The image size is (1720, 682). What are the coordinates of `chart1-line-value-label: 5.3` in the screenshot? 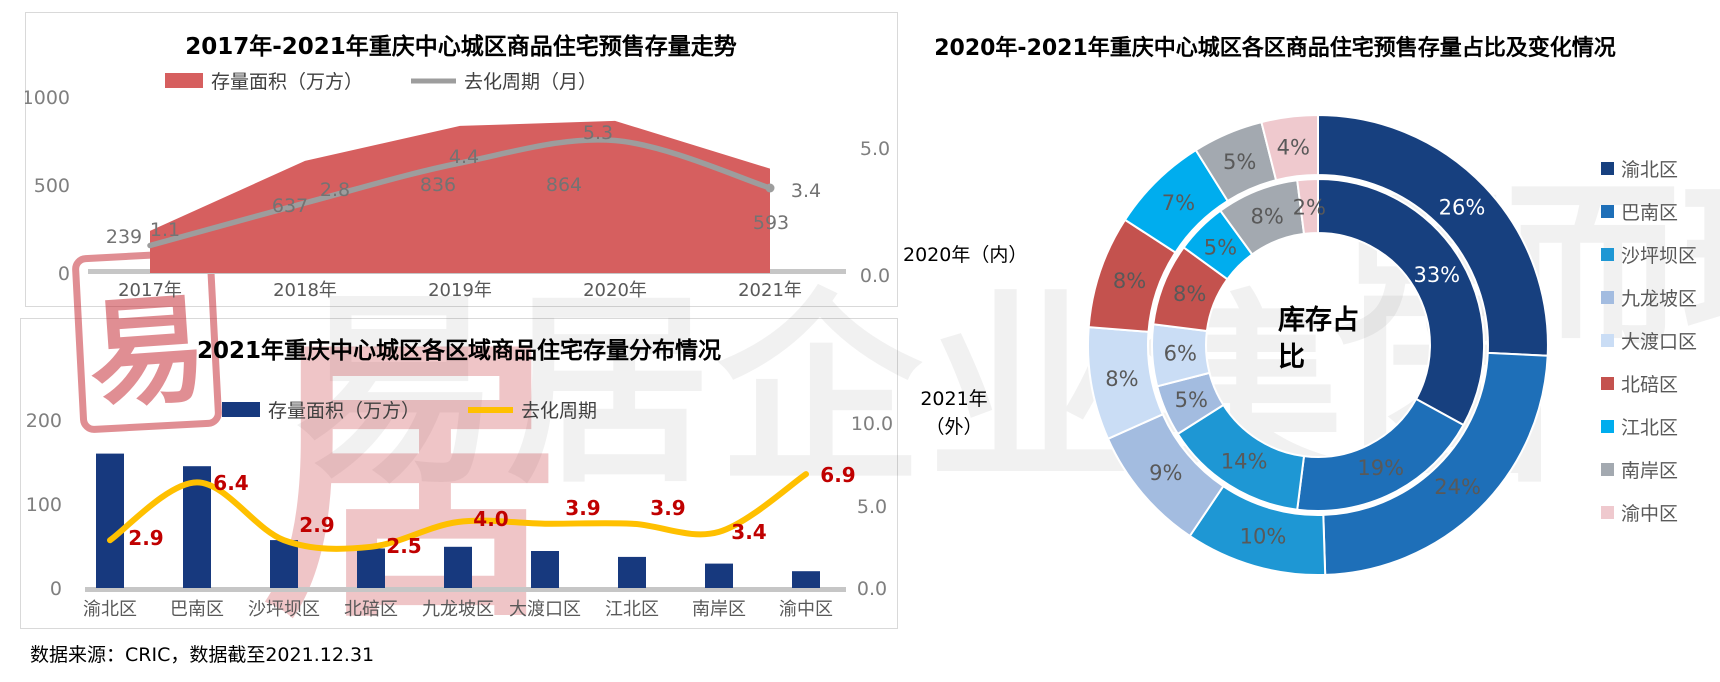 It's located at (598, 133).